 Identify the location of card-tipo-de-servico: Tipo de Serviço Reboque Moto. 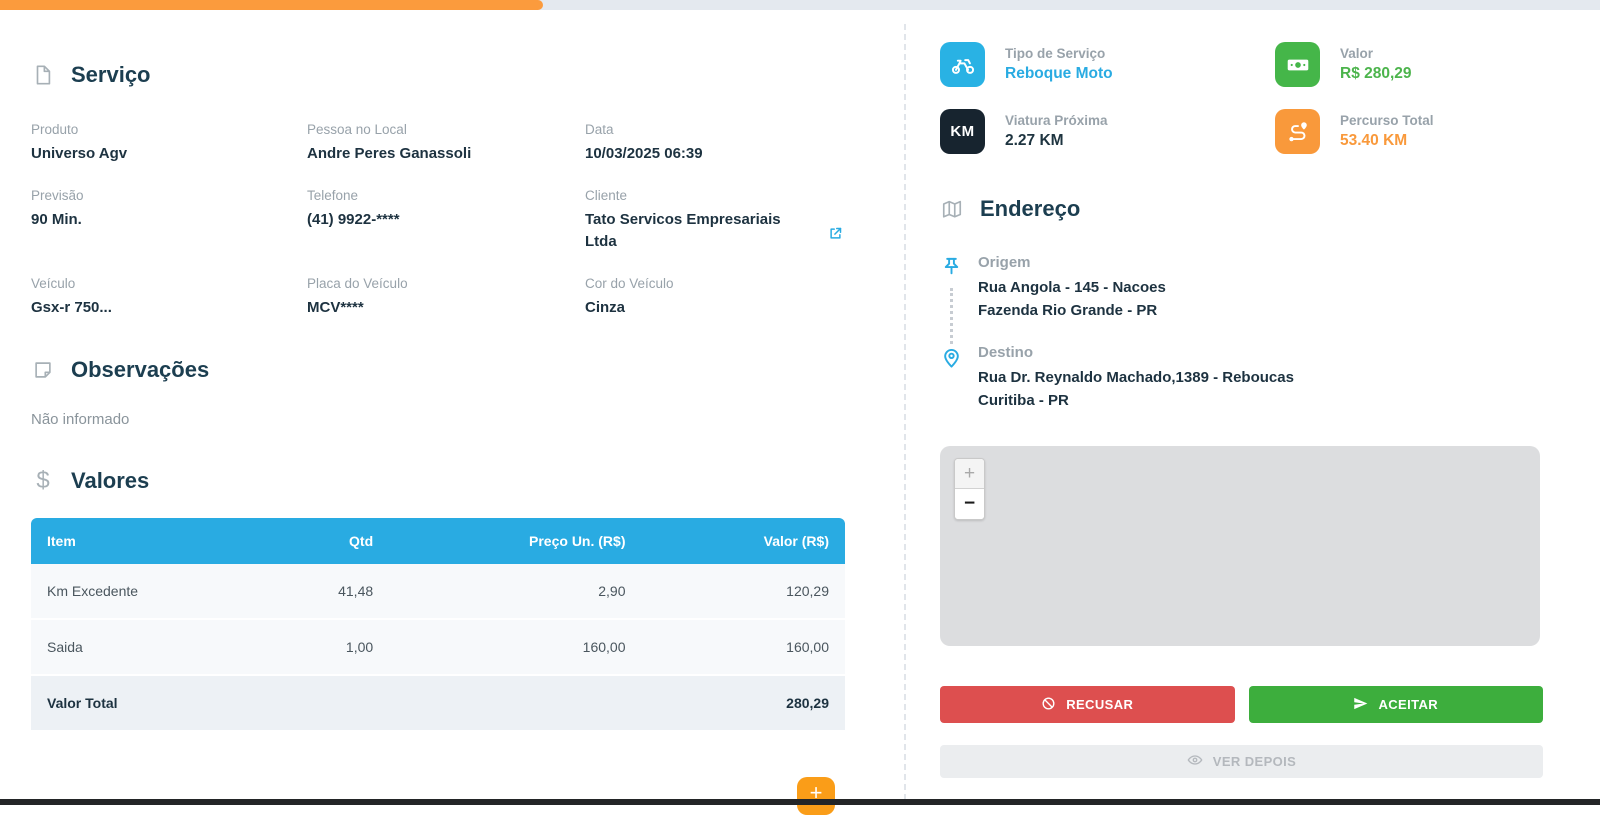
(1107, 64).